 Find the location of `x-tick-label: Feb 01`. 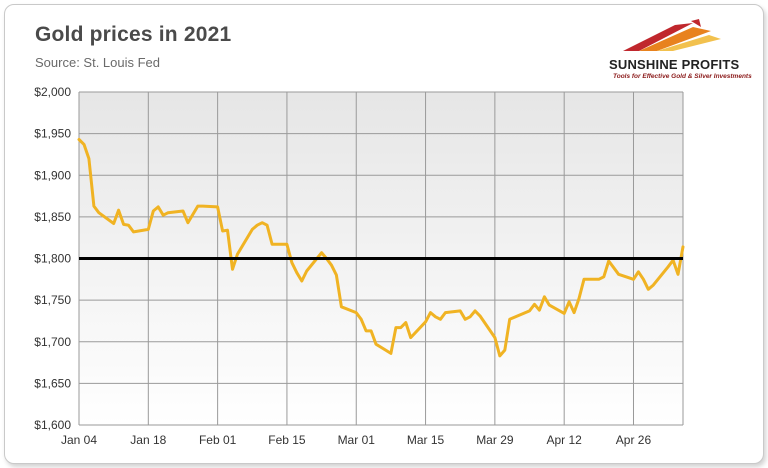

x-tick-label: Feb 01 is located at coordinates (218, 440).